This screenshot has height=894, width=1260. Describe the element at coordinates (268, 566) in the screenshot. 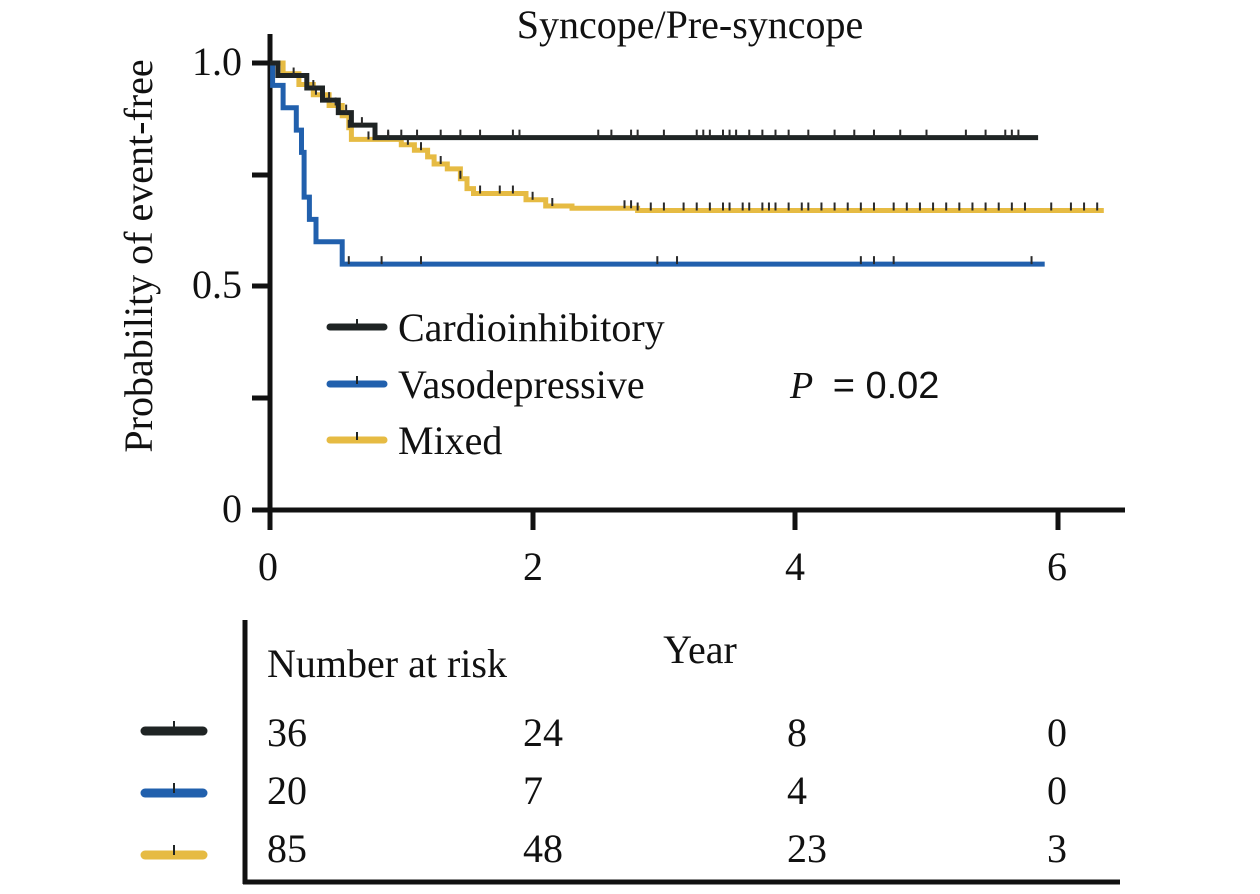

I see `x-tick-label: 0` at that location.